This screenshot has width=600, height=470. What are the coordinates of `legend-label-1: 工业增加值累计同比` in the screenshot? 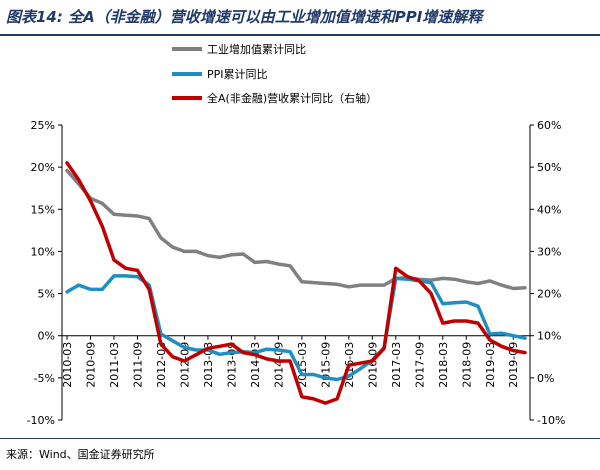 It's located at (256, 49).